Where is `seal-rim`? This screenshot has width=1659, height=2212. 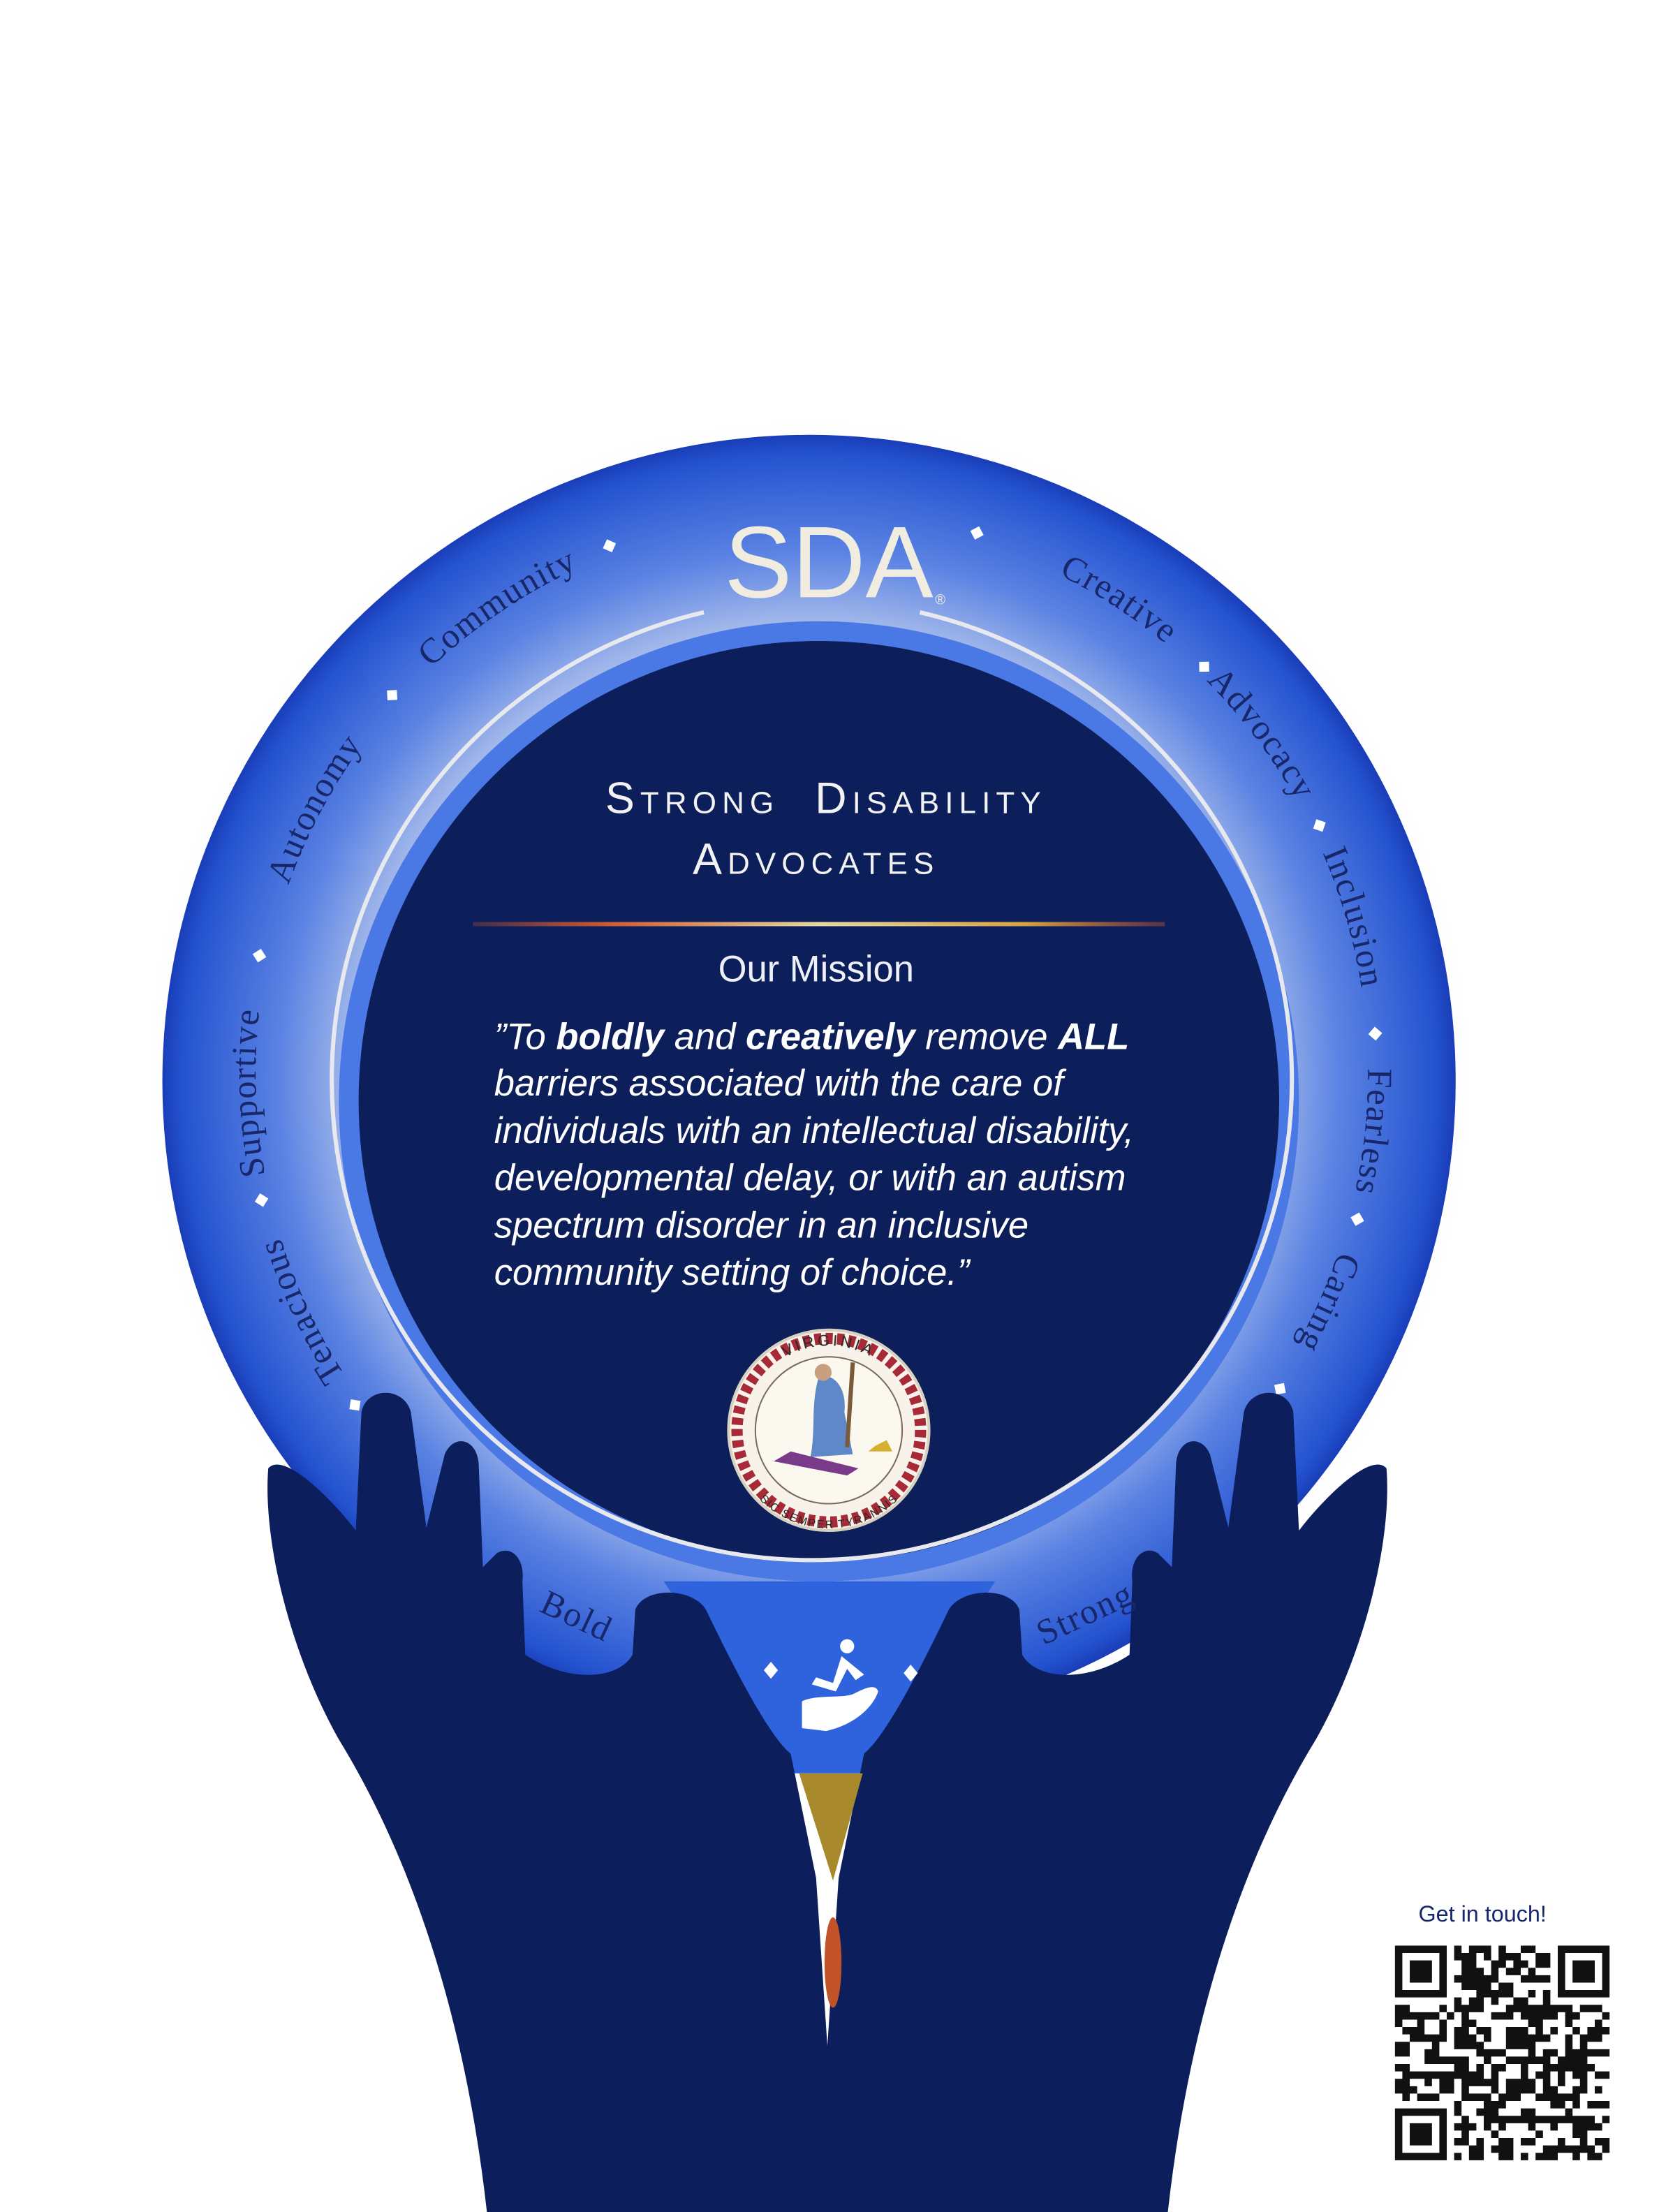 seal-rim is located at coordinates (829, 1430).